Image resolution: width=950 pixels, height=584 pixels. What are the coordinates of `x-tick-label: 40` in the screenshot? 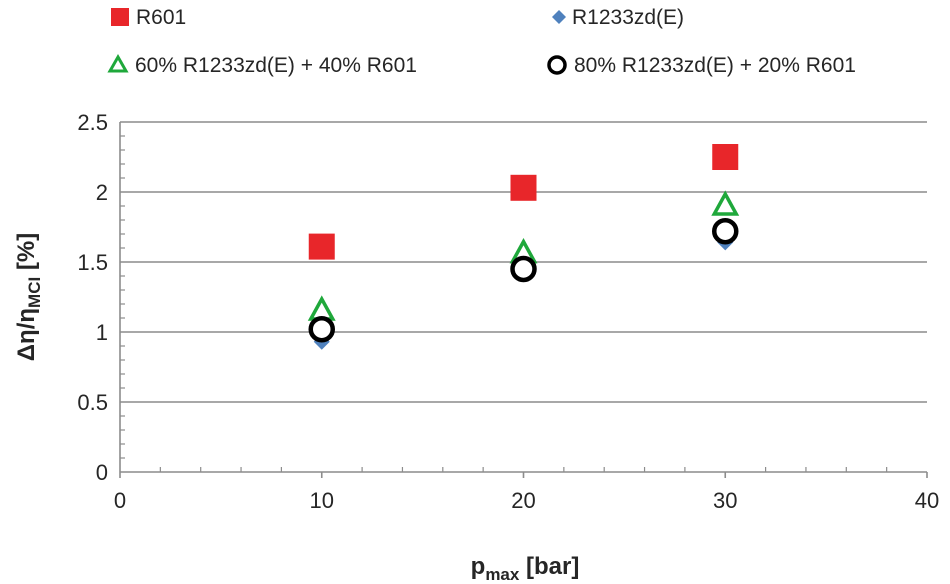 It's located at (927, 500).